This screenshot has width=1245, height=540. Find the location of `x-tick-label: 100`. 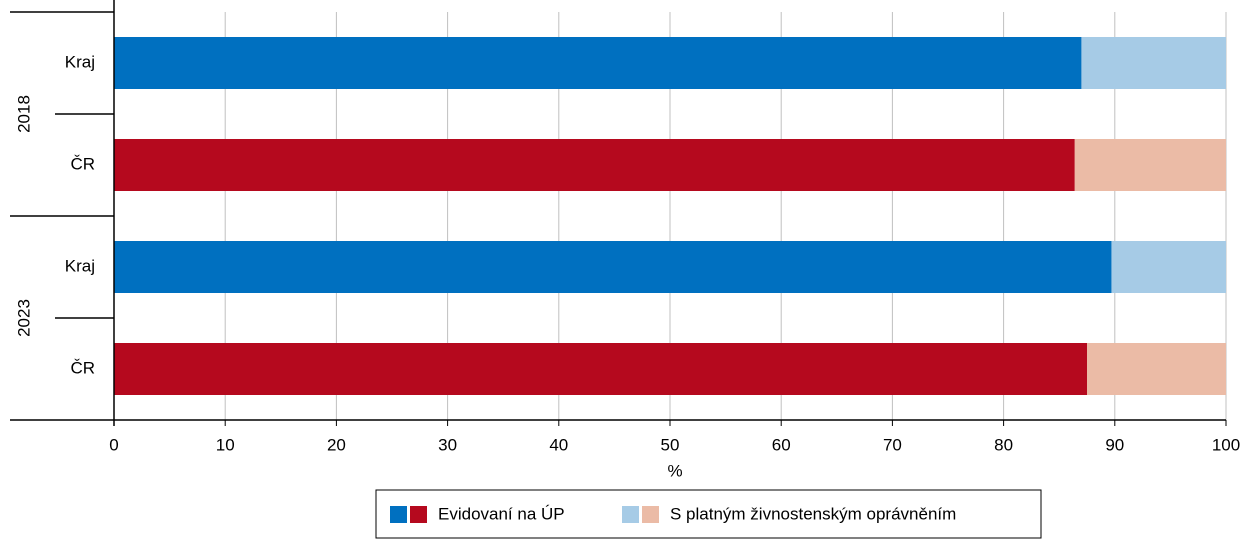

x-tick-label: 100 is located at coordinates (1226, 444).